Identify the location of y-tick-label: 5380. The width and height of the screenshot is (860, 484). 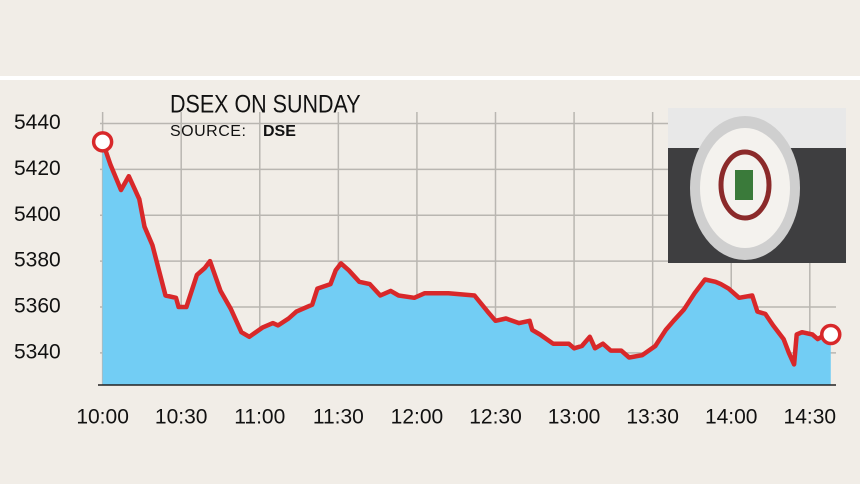
(37, 260).